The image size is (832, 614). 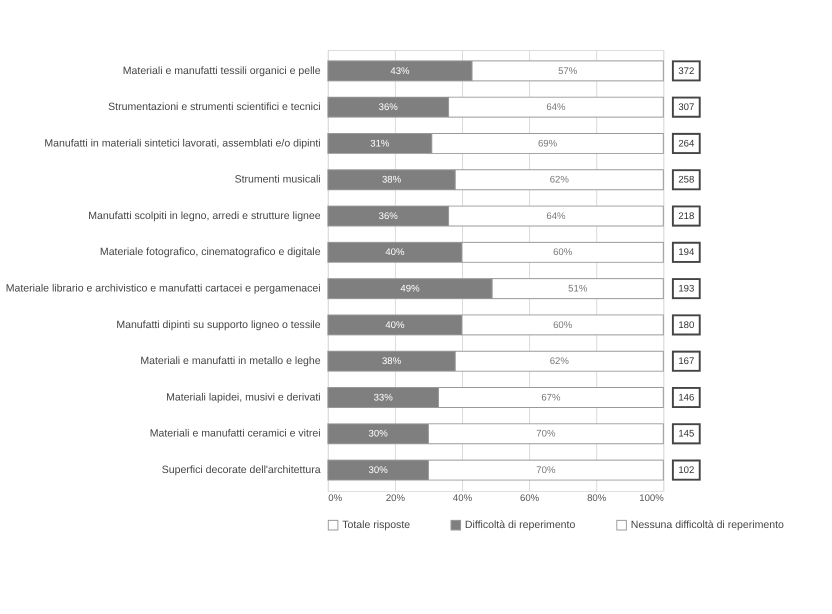 What do you see at coordinates (204, 216) in the screenshot?
I see `y-tick-label: Manufatti scolpiti in legno, arredi e strutture lignee` at bounding box center [204, 216].